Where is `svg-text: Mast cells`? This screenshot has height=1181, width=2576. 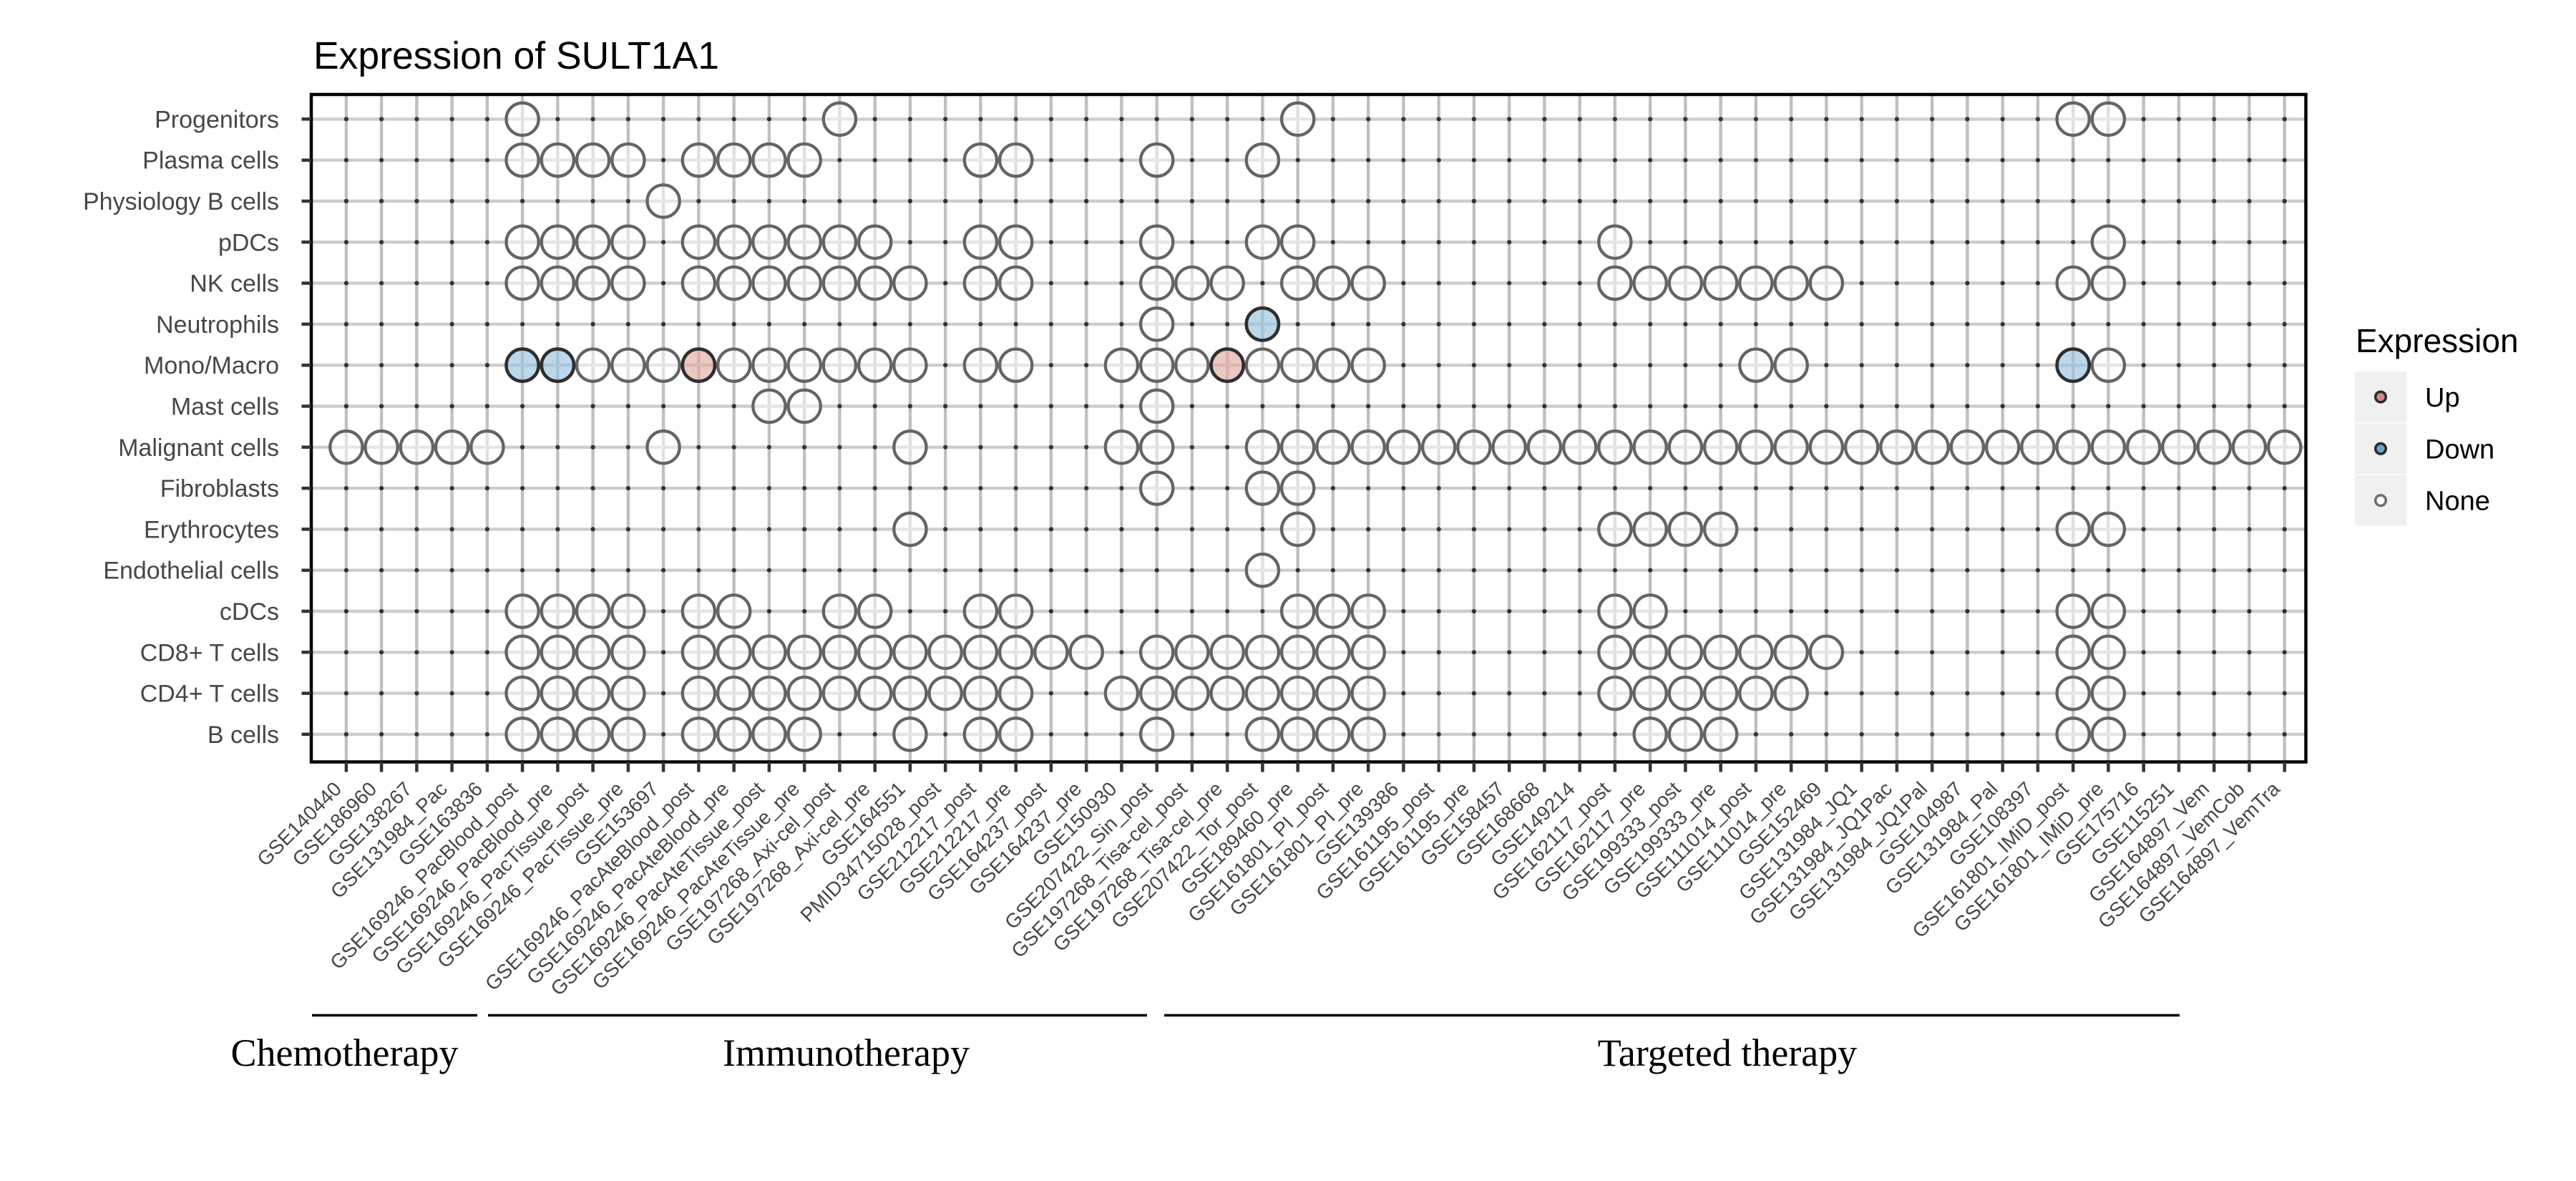
svg-text: Mast cells is located at coordinates (225, 407).